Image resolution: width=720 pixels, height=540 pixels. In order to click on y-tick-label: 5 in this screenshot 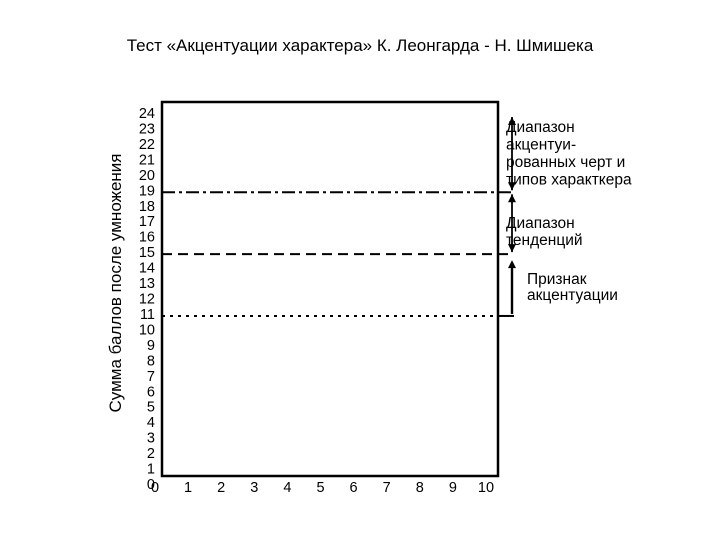, I will do `click(151, 408)`.